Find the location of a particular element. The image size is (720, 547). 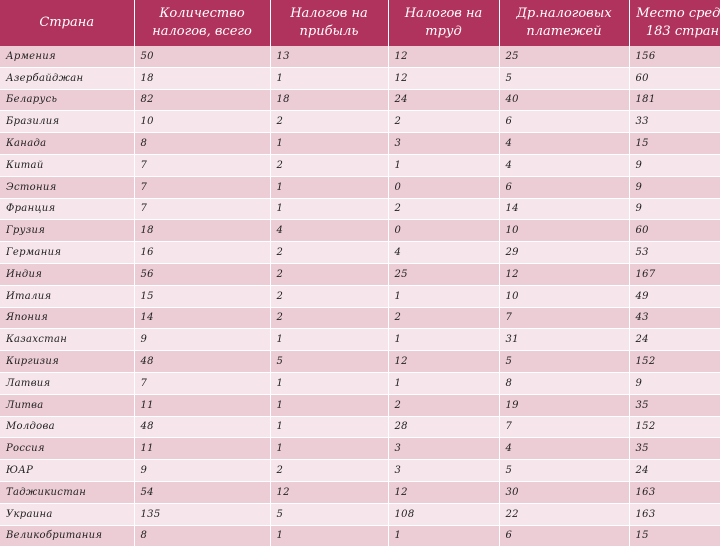

cell-total-taxes: 54 is located at coordinates (202, 492).